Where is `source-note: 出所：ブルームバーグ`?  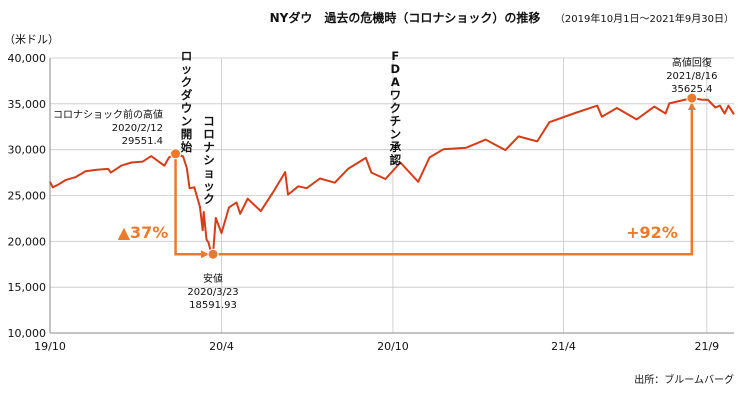
source-note: 出所：ブルームバーグ is located at coordinates (684, 379).